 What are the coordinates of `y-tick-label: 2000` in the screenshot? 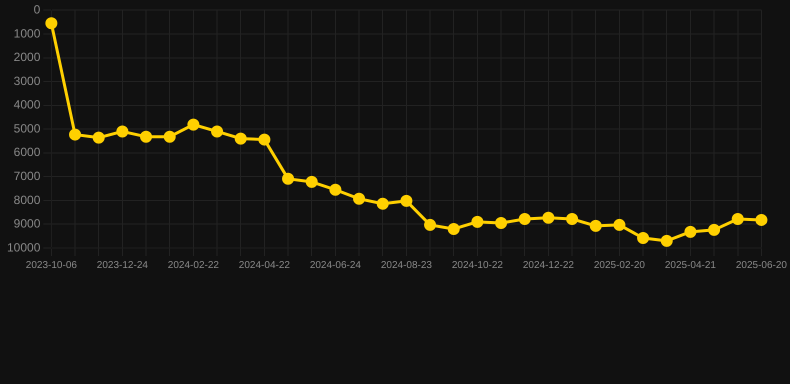 It's located at (27, 57).